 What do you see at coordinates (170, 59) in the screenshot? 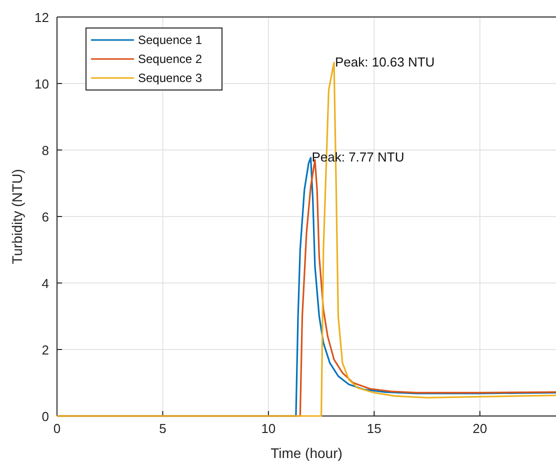
I see `legend-label: Sequence 2` at bounding box center [170, 59].